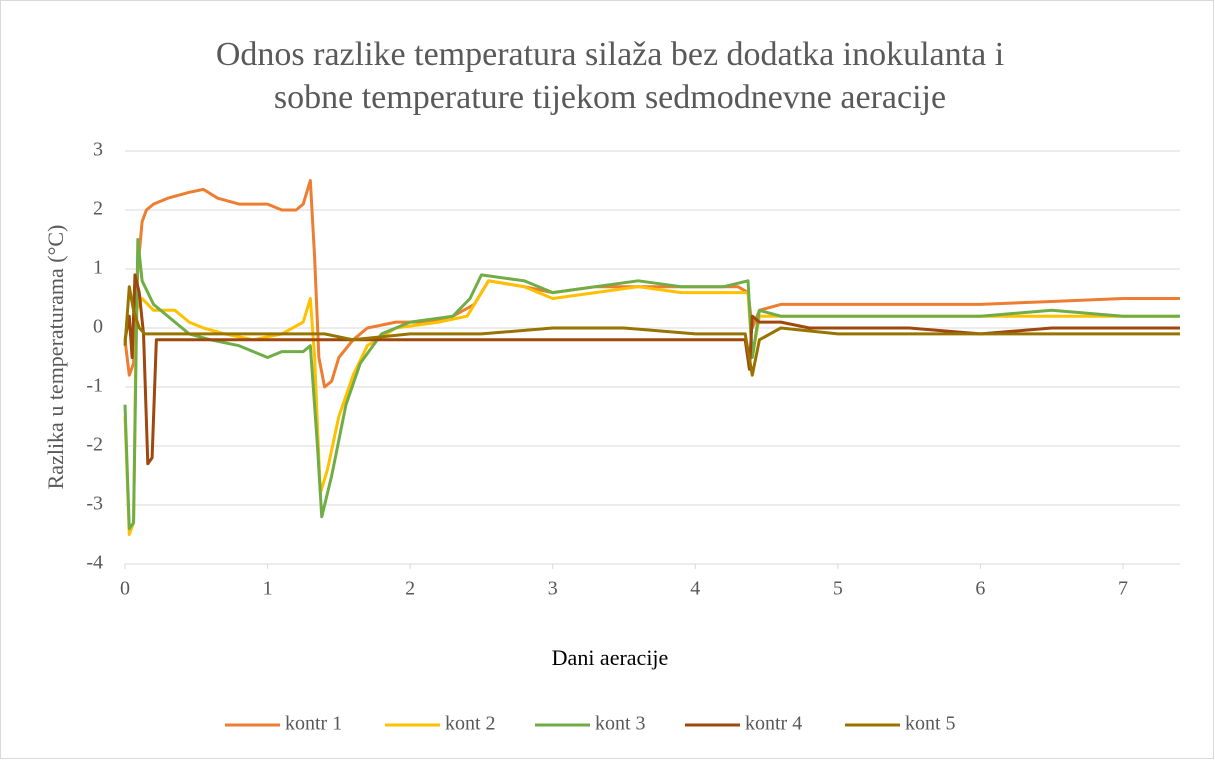 The width and height of the screenshot is (1215, 760). Describe the element at coordinates (1123, 589) in the screenshot. I see `x-tick-label: 7` at that location.